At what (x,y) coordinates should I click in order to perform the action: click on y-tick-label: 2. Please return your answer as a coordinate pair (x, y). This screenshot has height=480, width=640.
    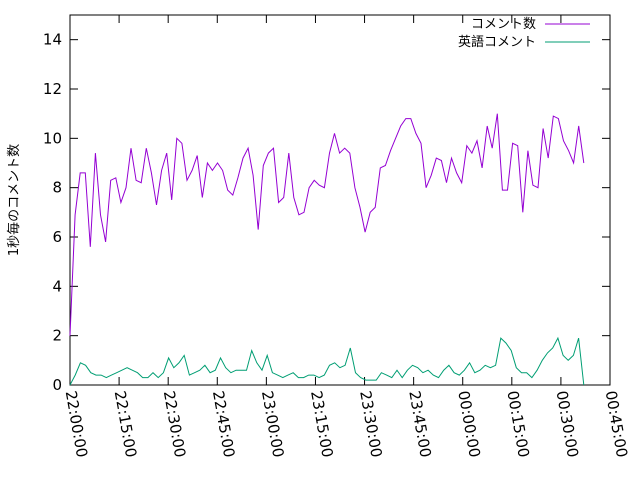
    Looking at the image, I should click on (57, 336).